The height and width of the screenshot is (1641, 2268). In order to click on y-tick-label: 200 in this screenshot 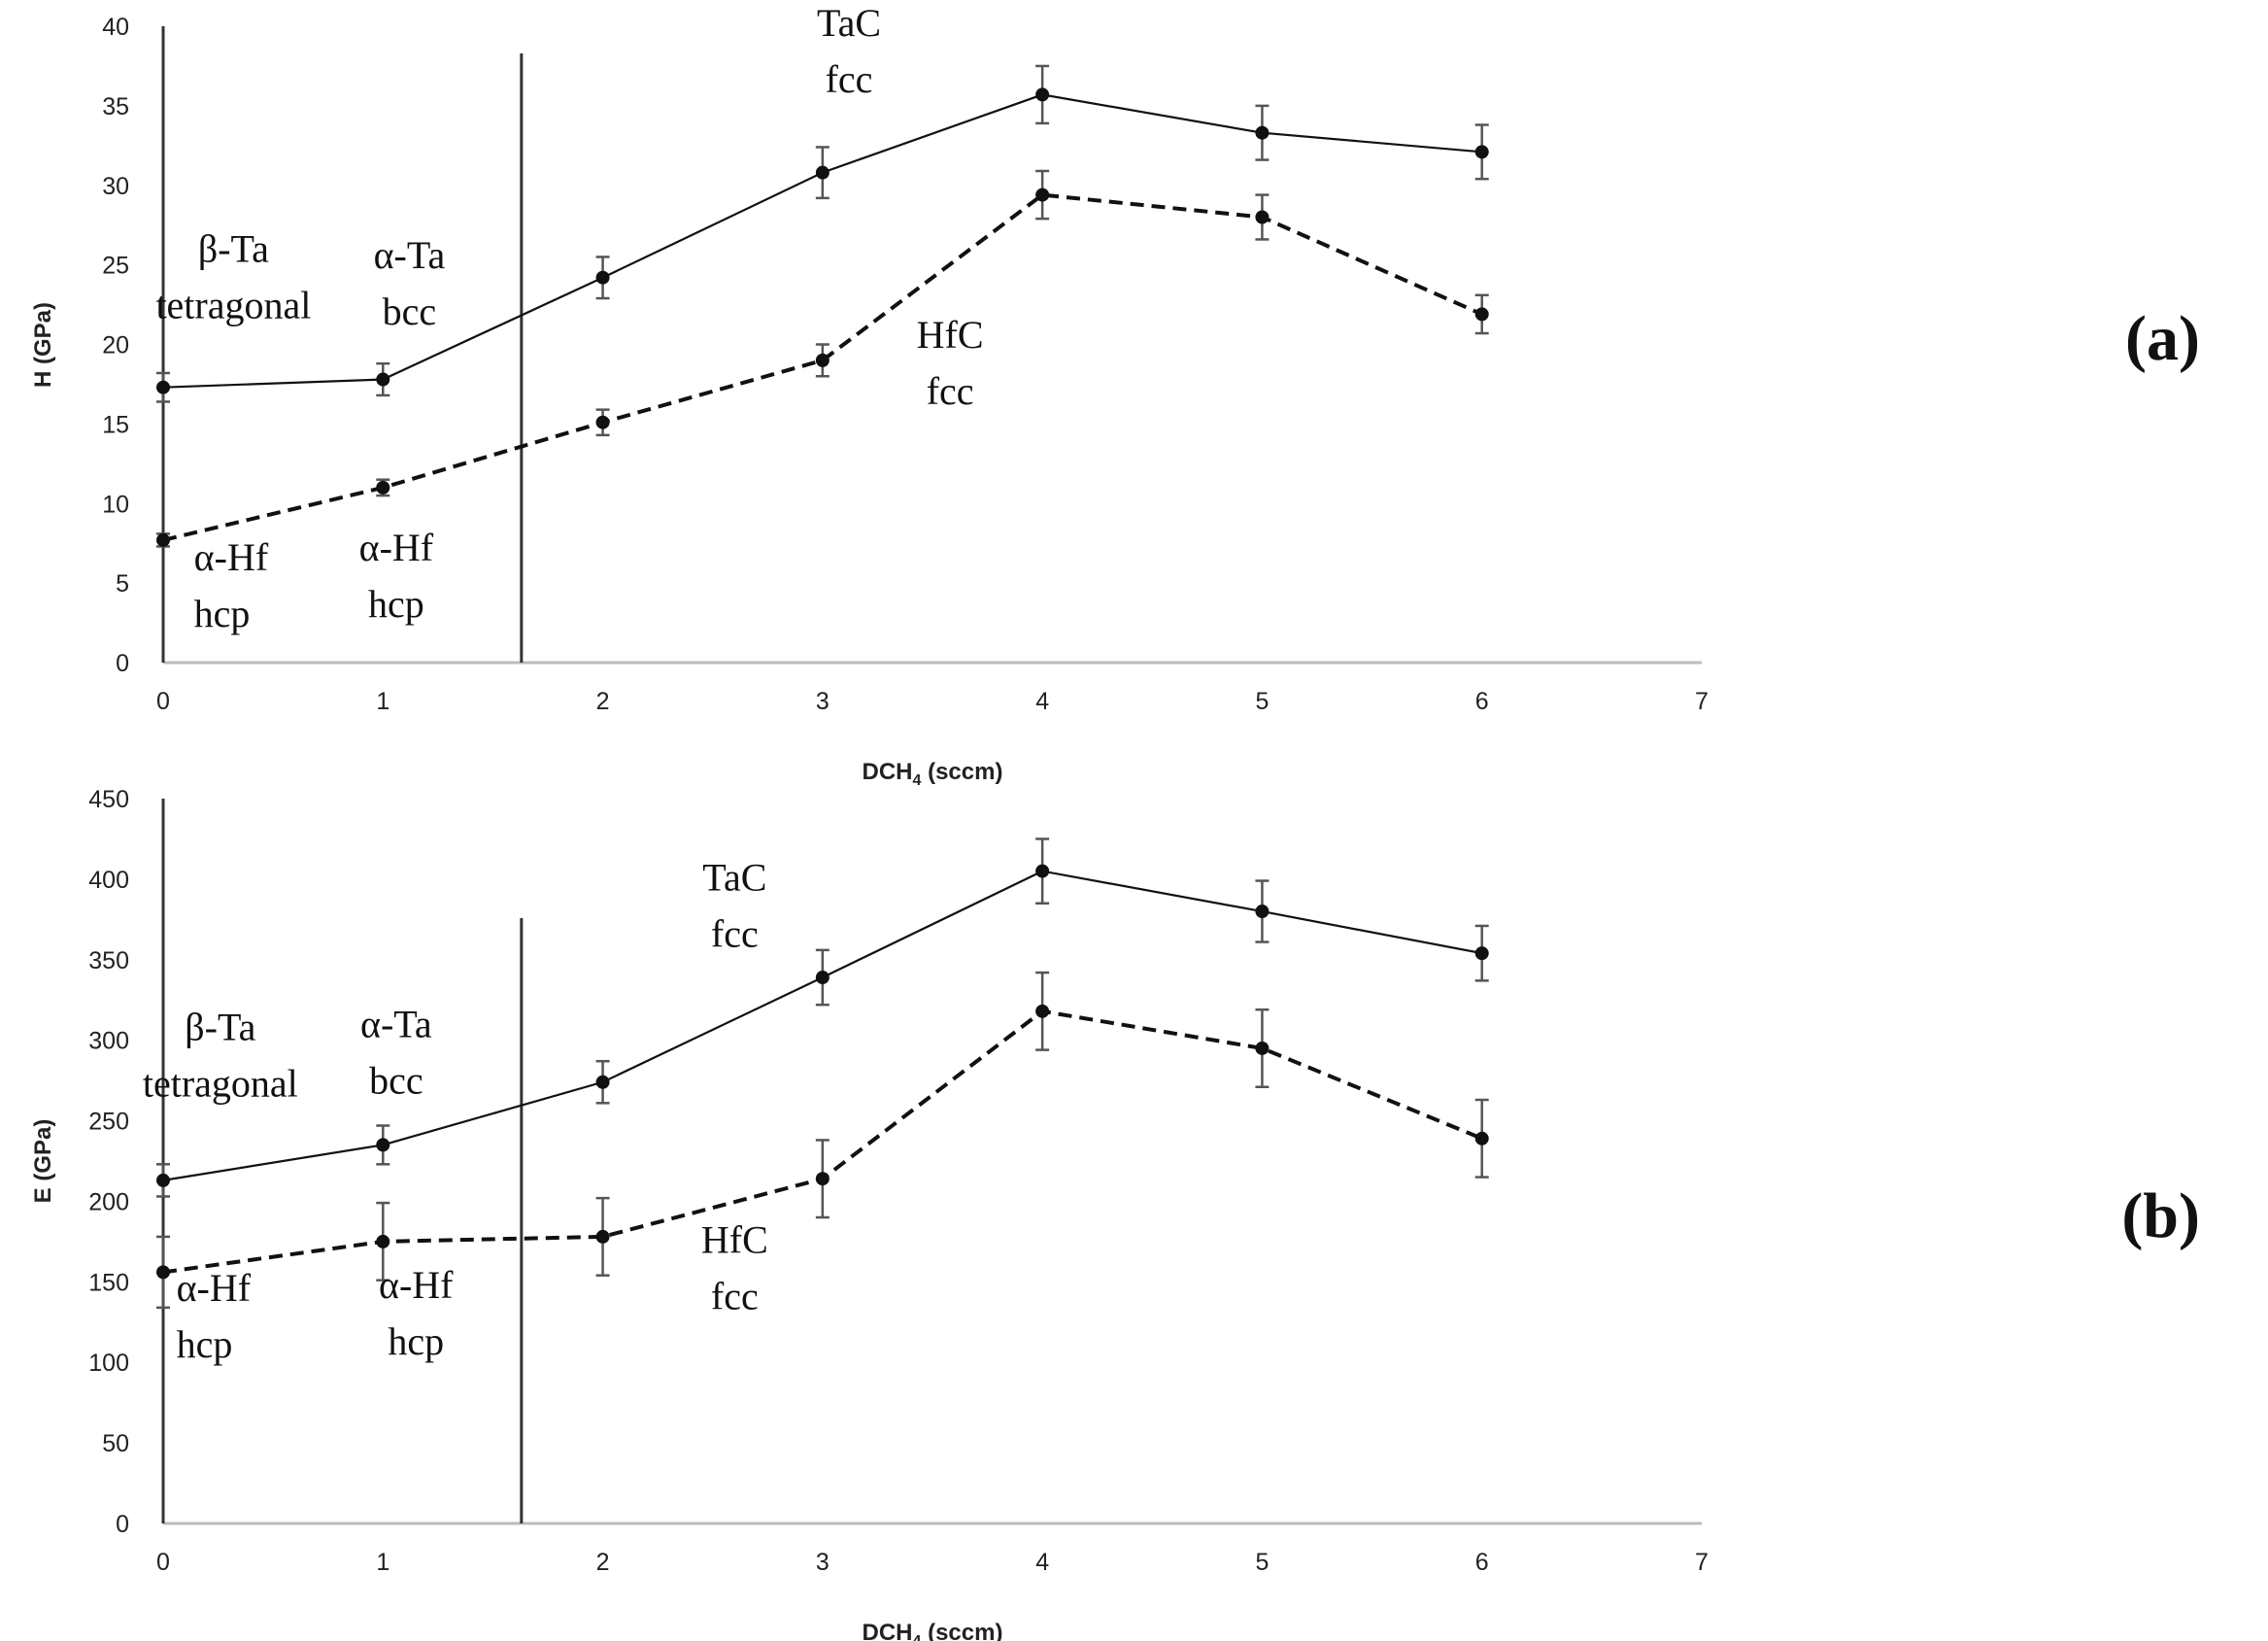, I will do `click(109, 1201)`.